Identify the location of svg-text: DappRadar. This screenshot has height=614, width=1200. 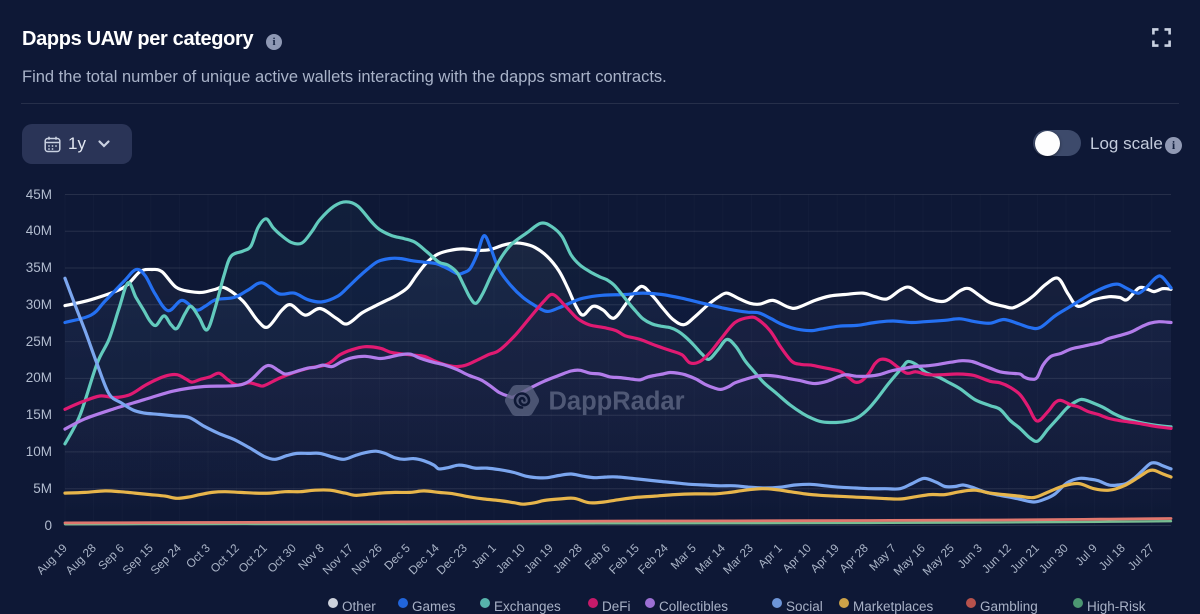
(617, 402).